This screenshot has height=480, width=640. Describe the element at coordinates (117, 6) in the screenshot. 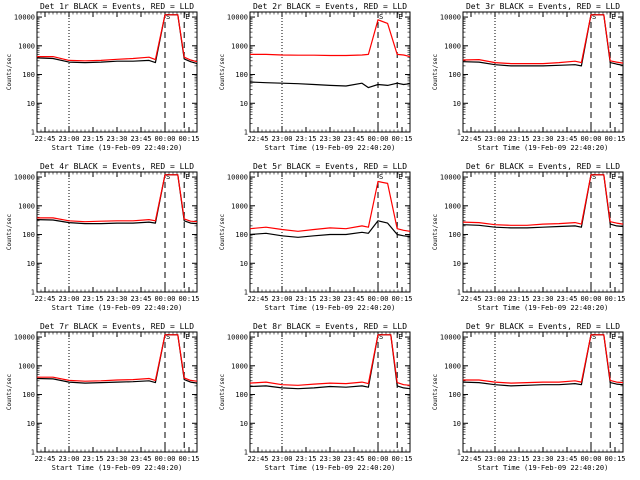

I see `panel-title: Det 1r BLACK = Events, RED = LLD` at that location.